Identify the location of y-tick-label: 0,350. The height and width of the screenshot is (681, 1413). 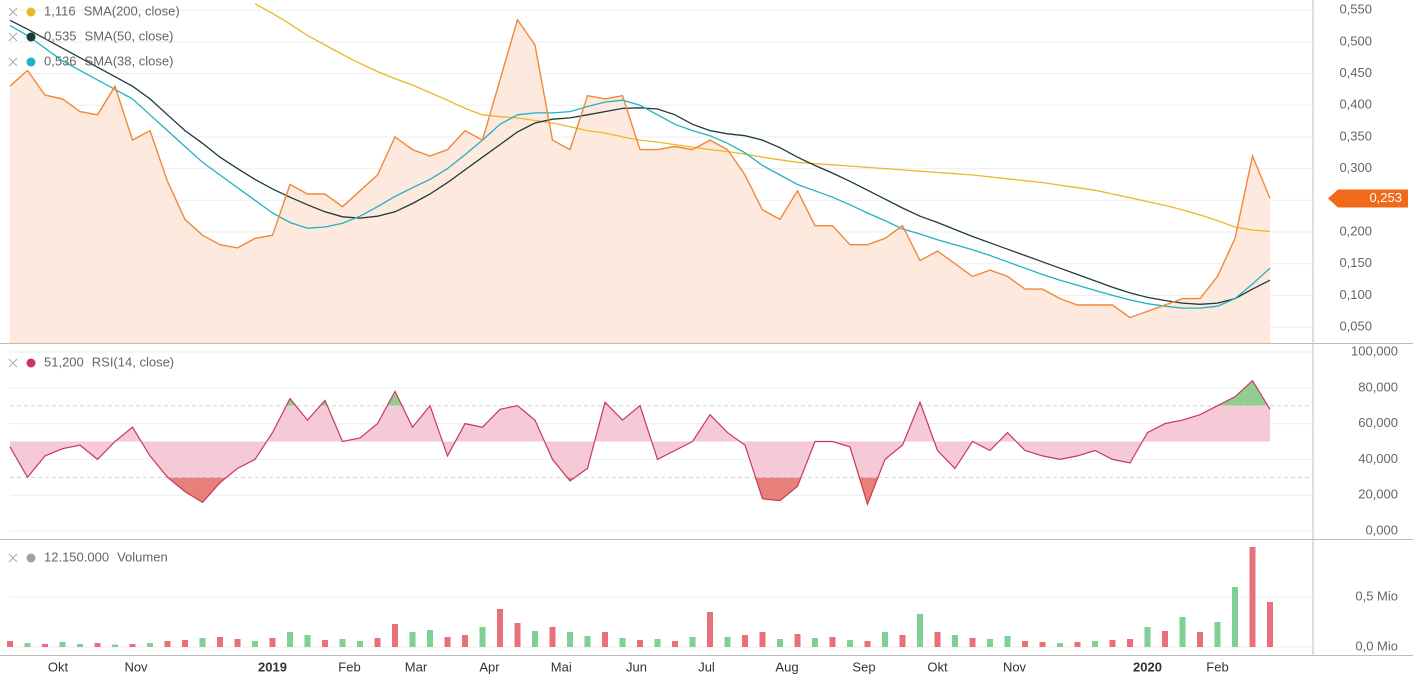
(1355, 135).